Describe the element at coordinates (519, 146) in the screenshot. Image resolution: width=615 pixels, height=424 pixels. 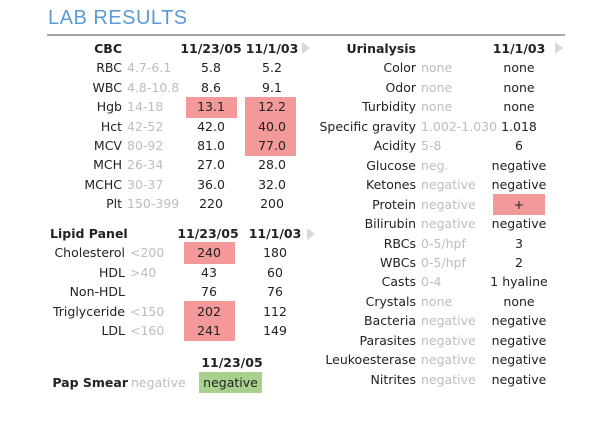
I see `urinalysis-value: 6` at that location.